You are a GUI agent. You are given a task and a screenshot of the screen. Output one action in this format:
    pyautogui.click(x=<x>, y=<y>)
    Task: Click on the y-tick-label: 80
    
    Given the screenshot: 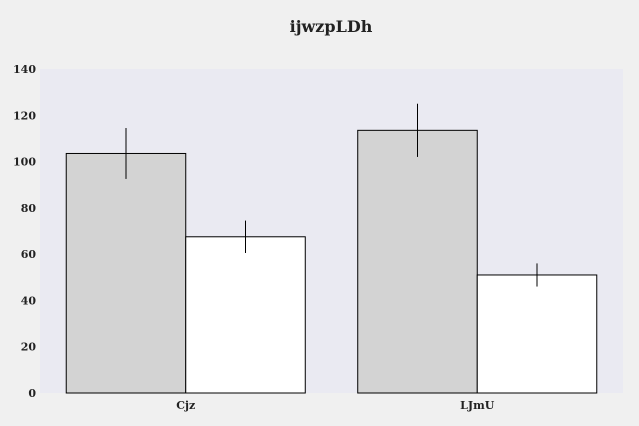 What is the action you would take?
    pyautogui.click(x=29, y=208)
    